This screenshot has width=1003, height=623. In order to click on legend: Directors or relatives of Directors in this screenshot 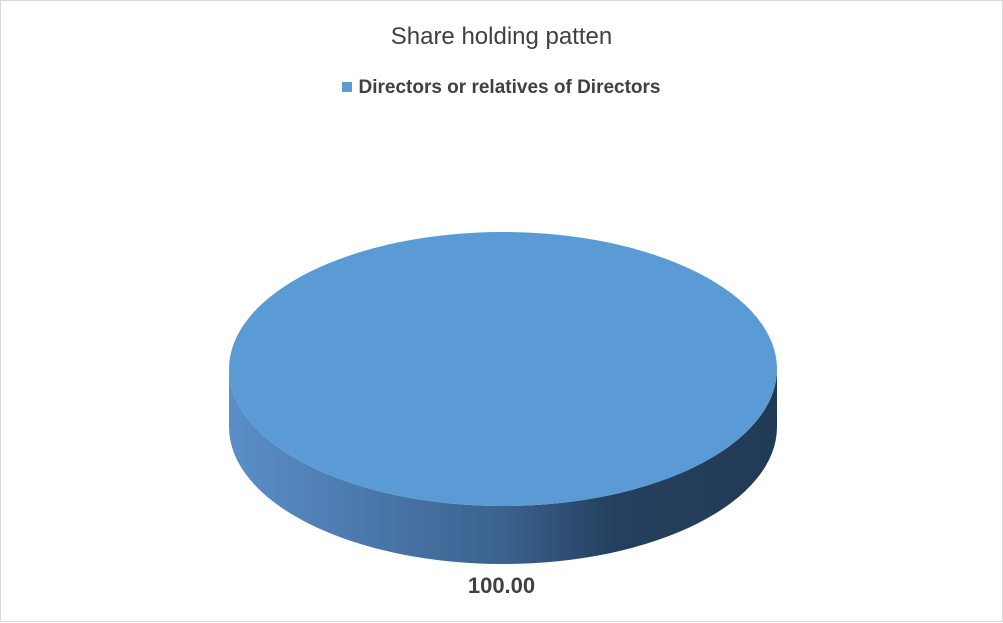, I will do `click(501, 88)`.